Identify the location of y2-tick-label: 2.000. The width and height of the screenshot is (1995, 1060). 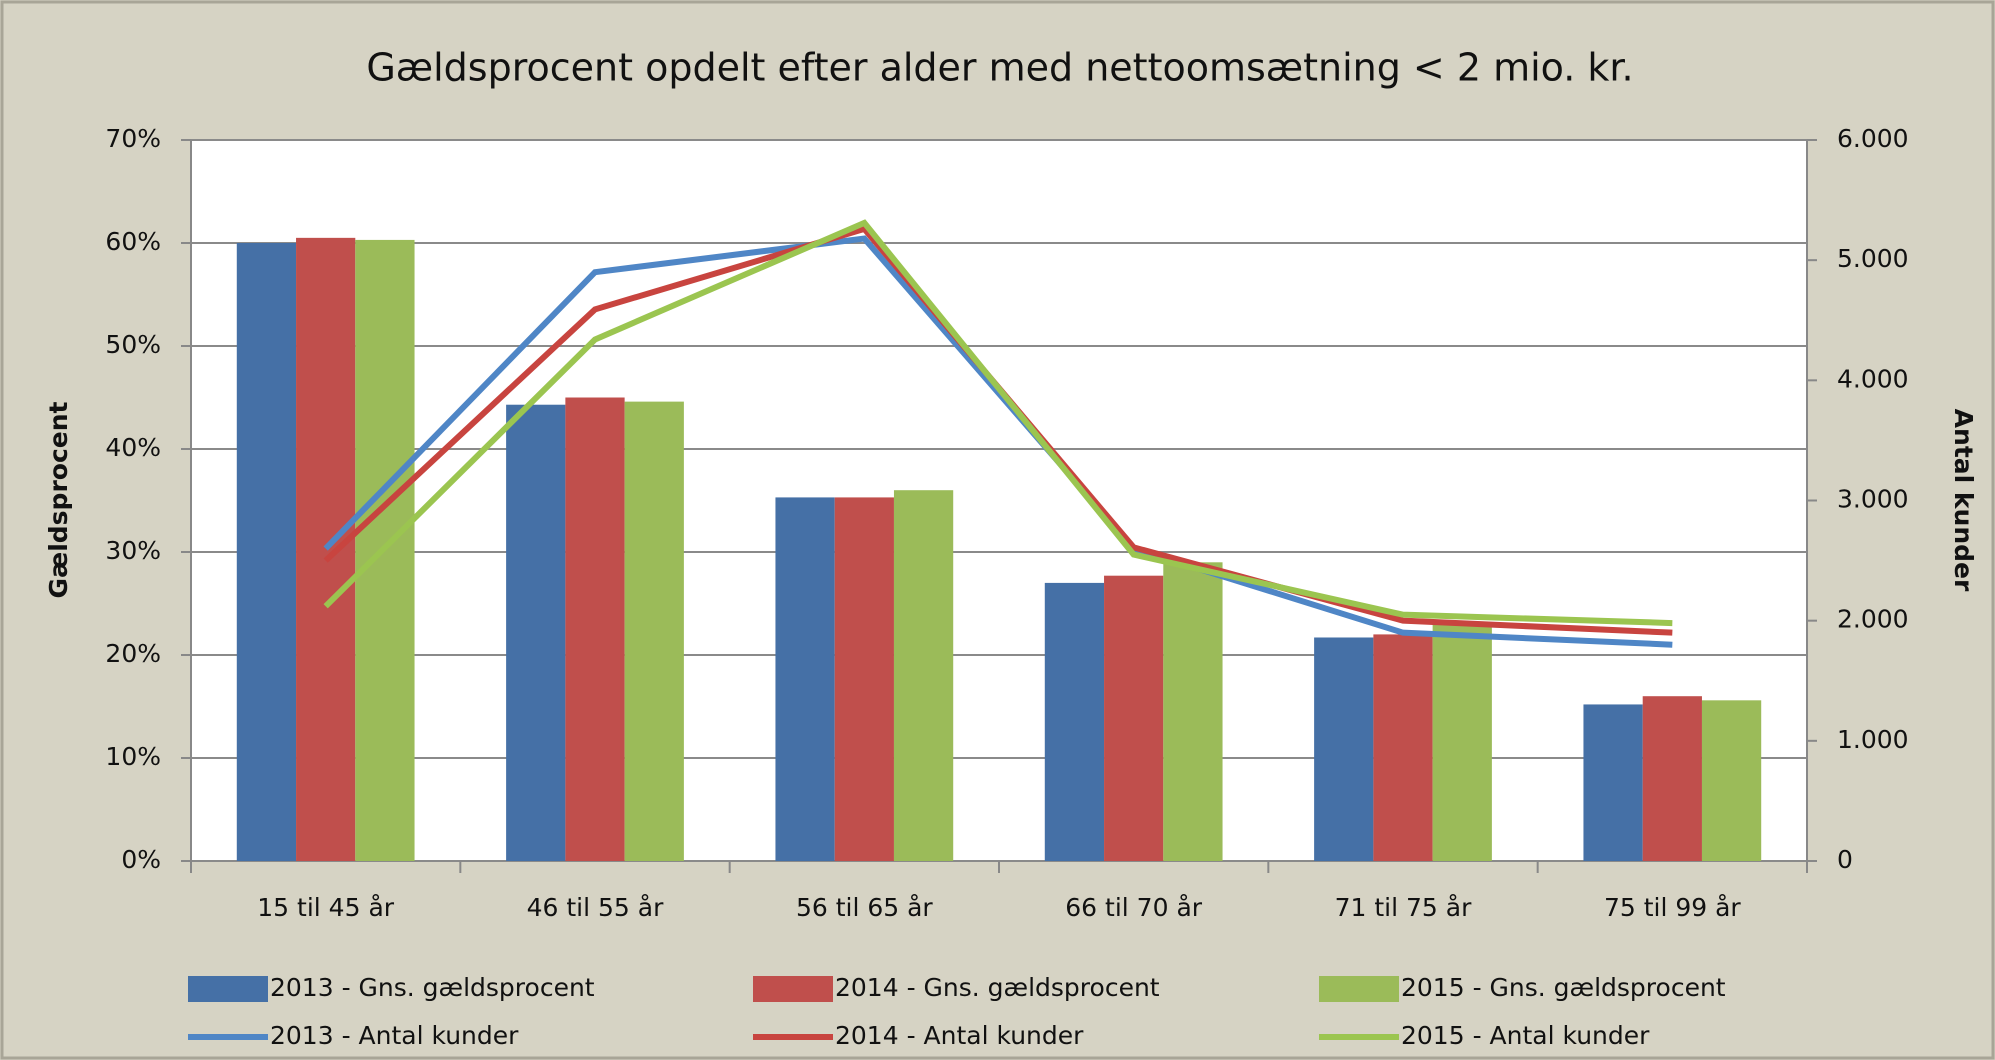
(1873, 619).